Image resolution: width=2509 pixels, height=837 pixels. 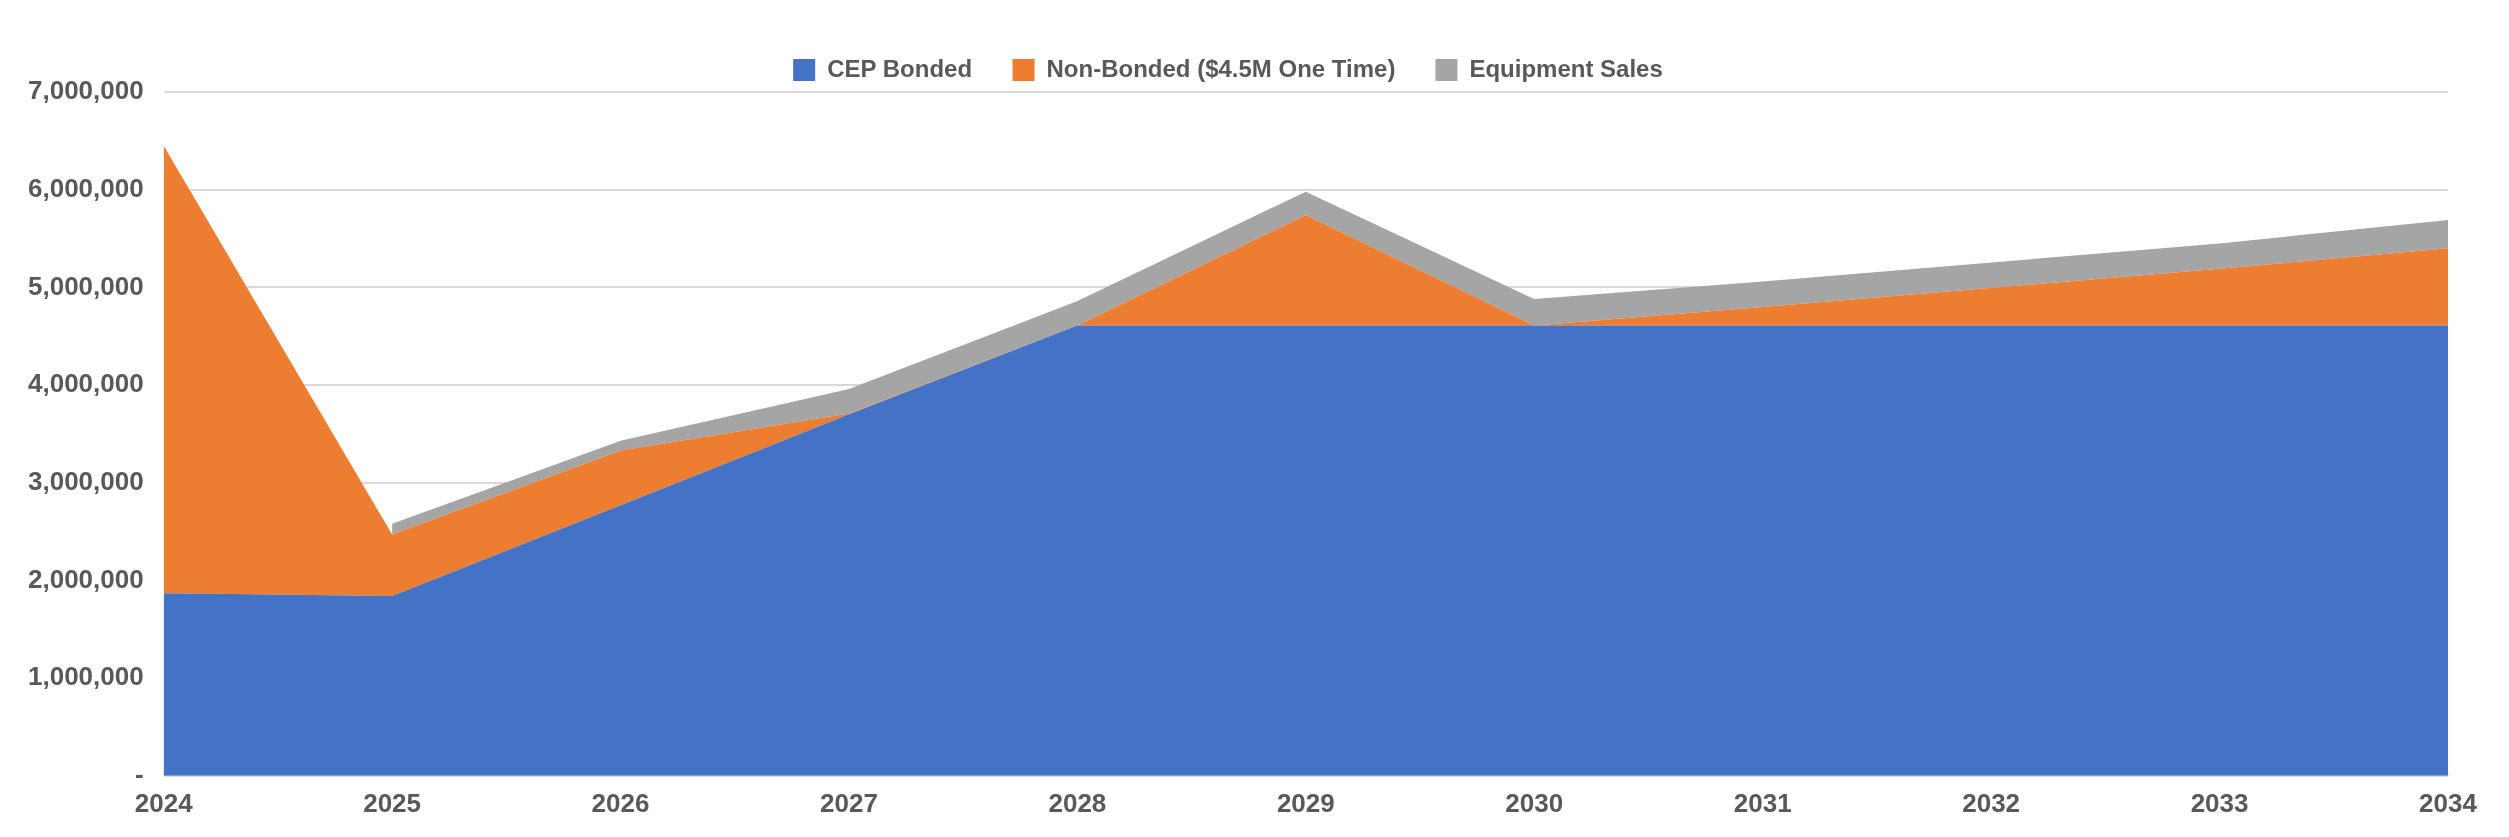 What do you see at coordinates (86, 90) in the screenshot?
I see `y-tick-label: 7,000,000` at bounding box center [86, 90].